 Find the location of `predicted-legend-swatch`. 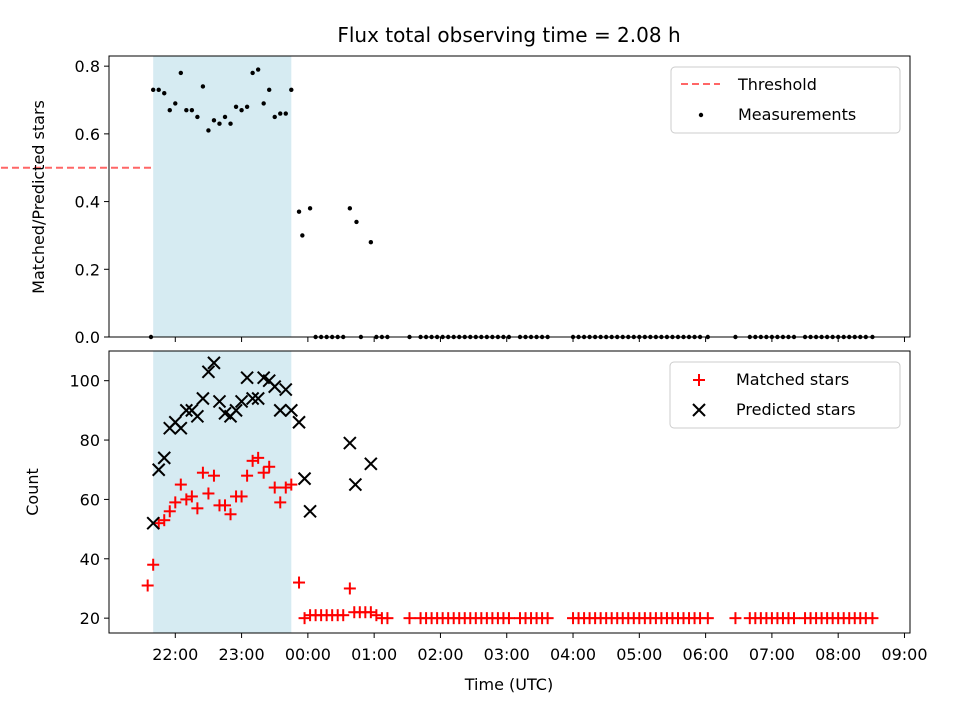

predicted-legend-swatch is located at coordinates (699, 410).